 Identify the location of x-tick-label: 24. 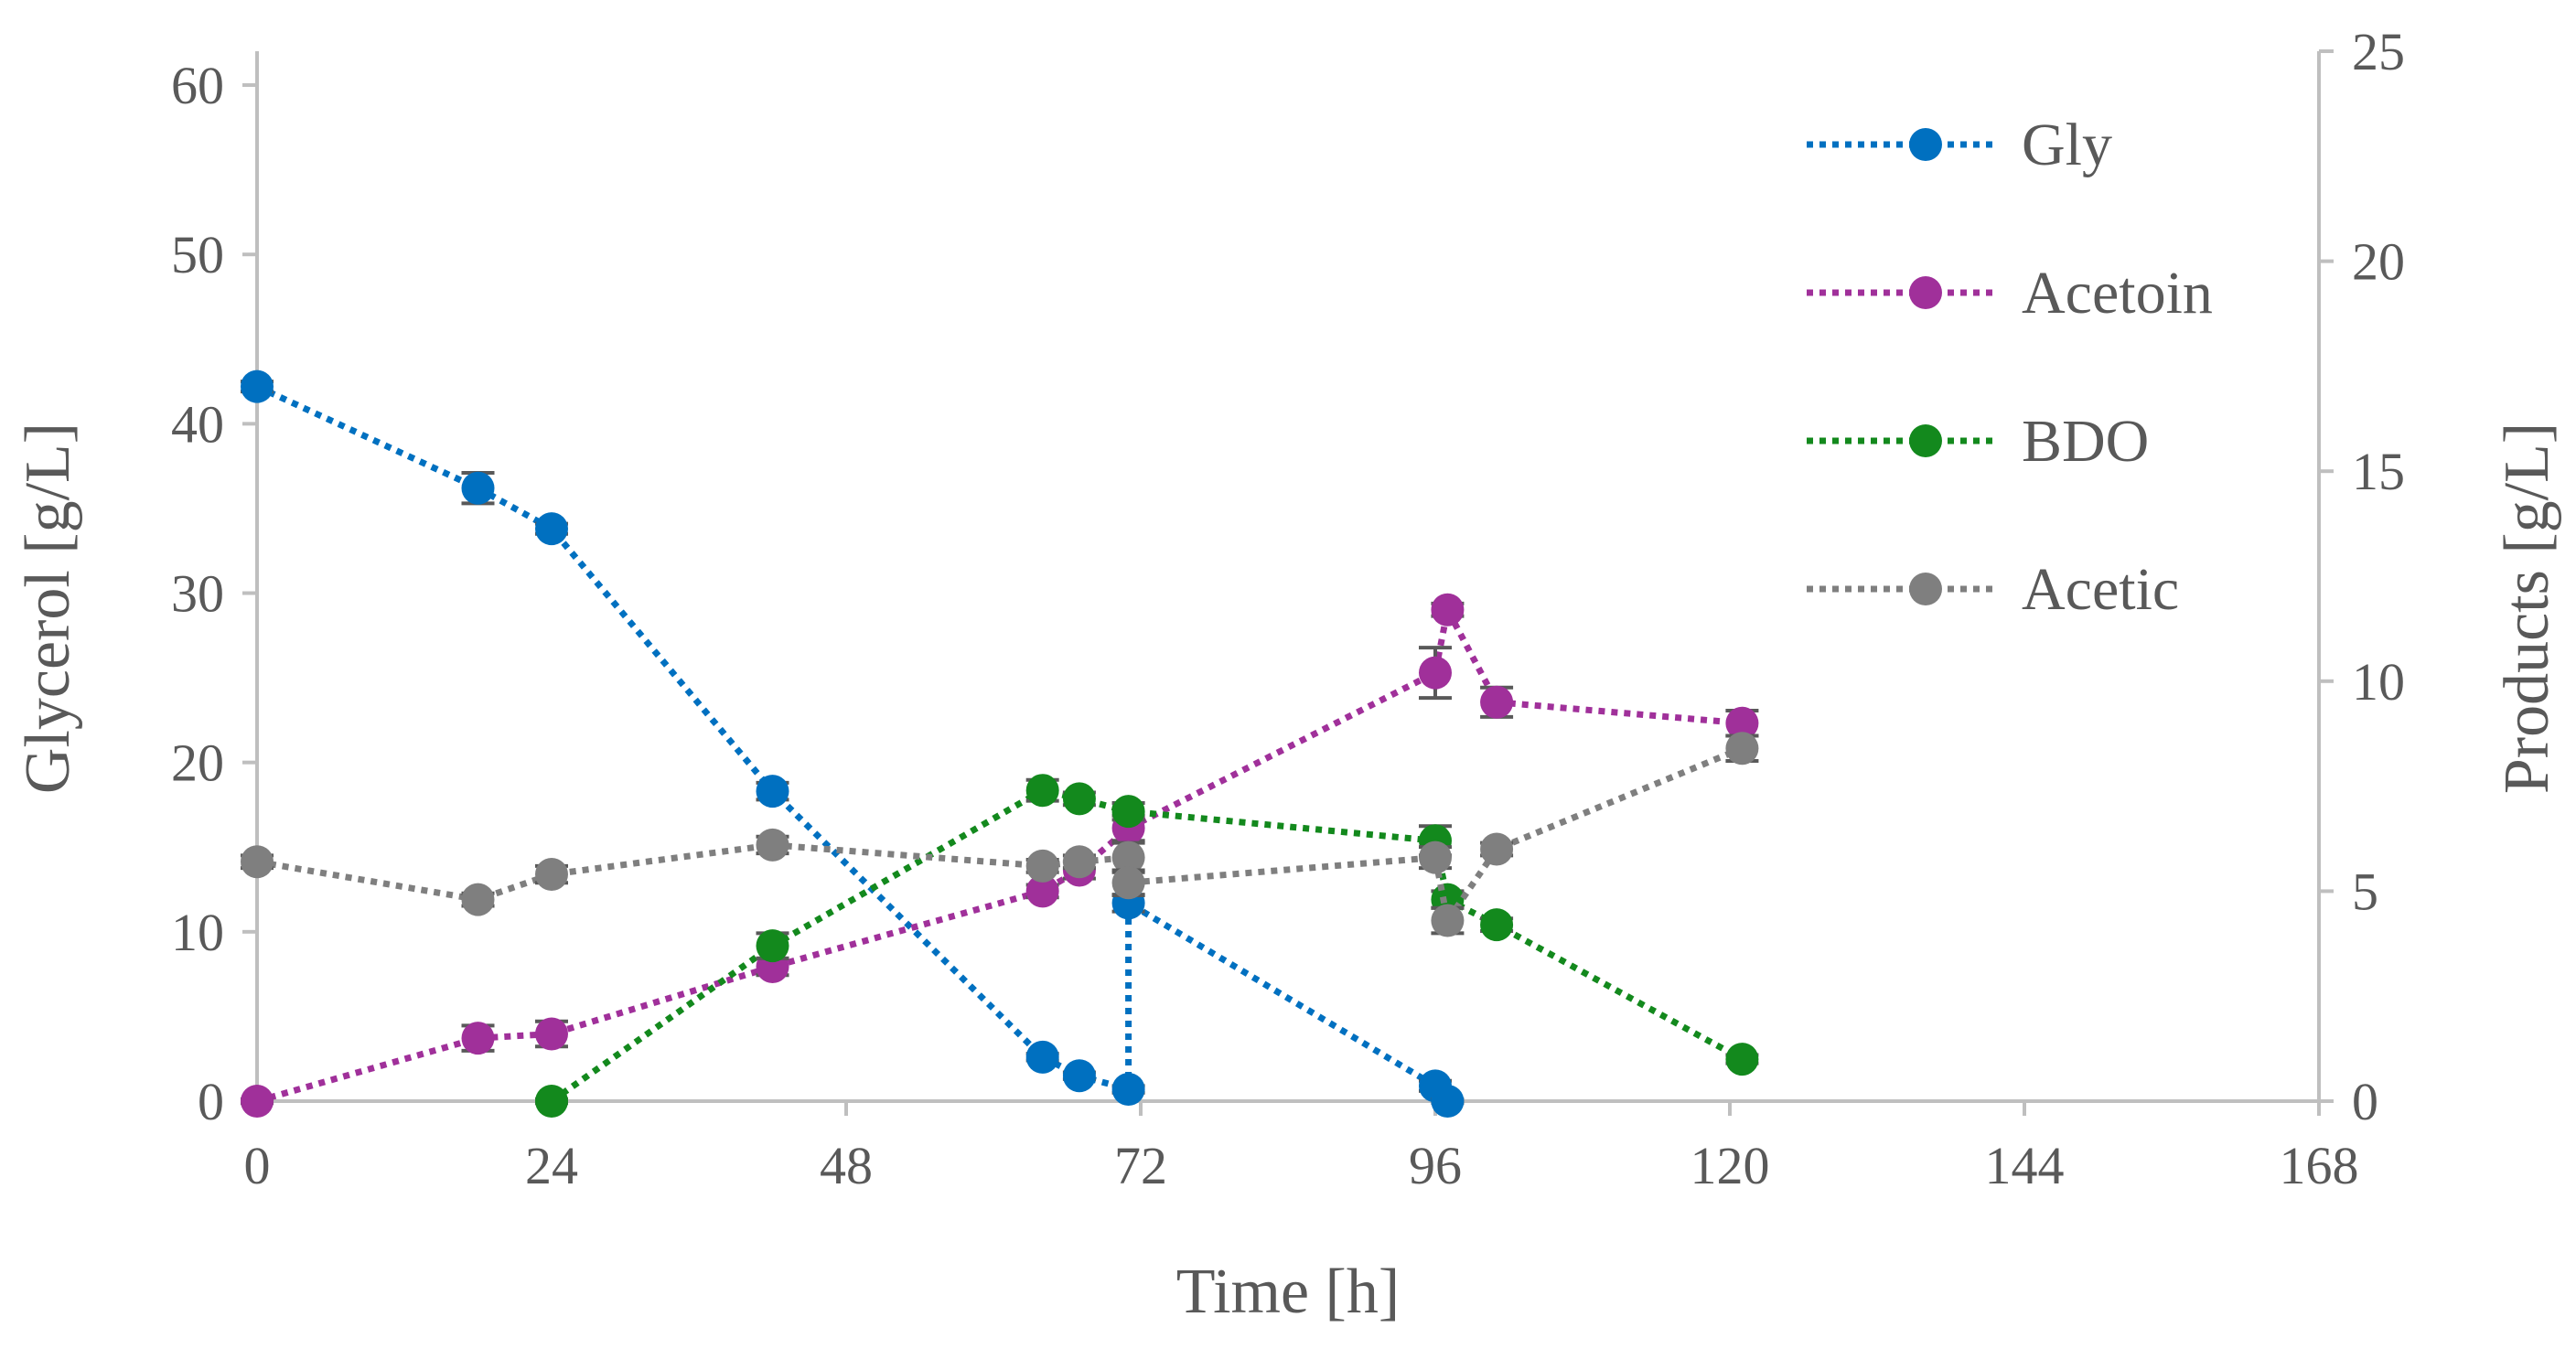
(551, 1165).